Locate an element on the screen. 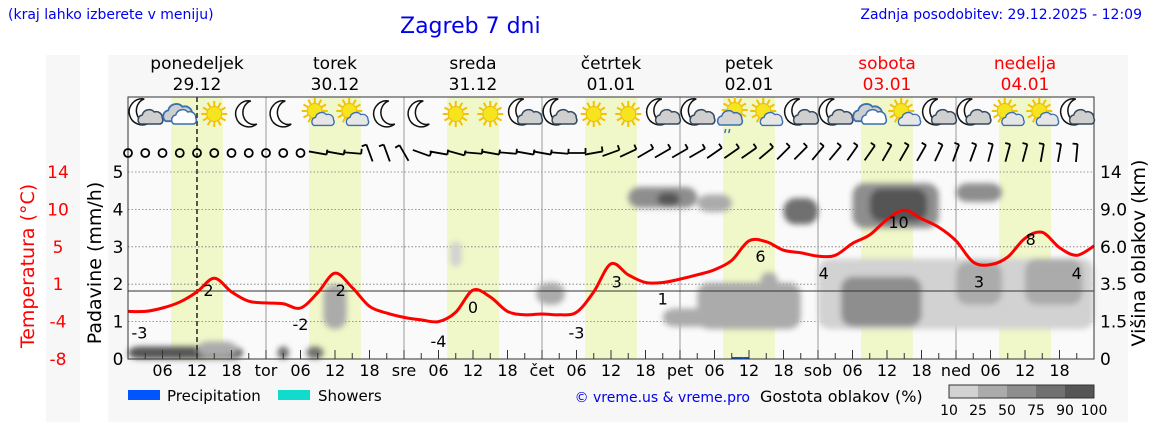 The height and width of the screenshot is (443, 1152). precipitation-bar is located at coordinates (746, 358).